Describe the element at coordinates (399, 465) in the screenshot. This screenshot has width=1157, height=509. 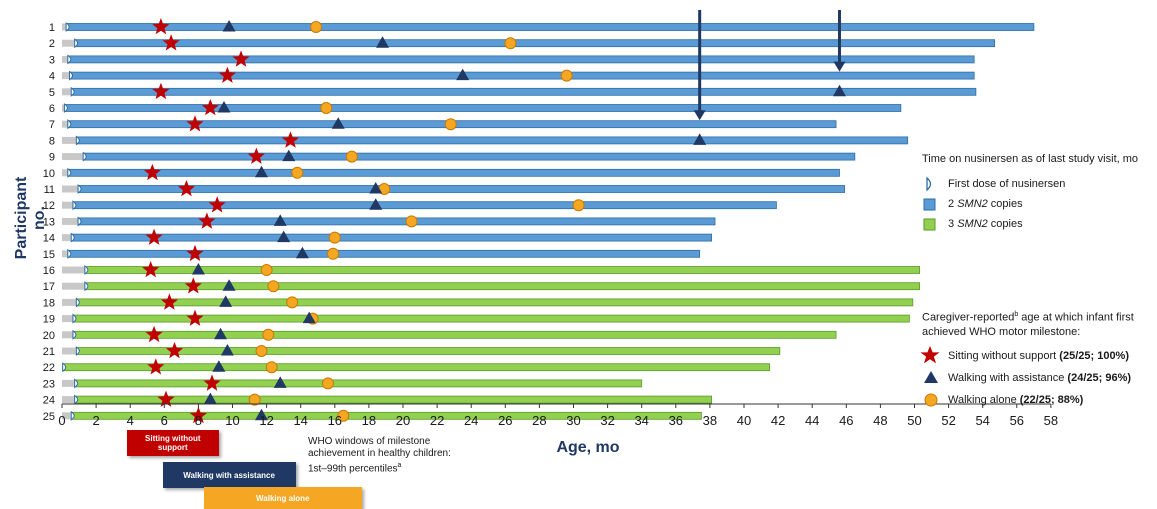
I see `who-note-sup: a` at that location.